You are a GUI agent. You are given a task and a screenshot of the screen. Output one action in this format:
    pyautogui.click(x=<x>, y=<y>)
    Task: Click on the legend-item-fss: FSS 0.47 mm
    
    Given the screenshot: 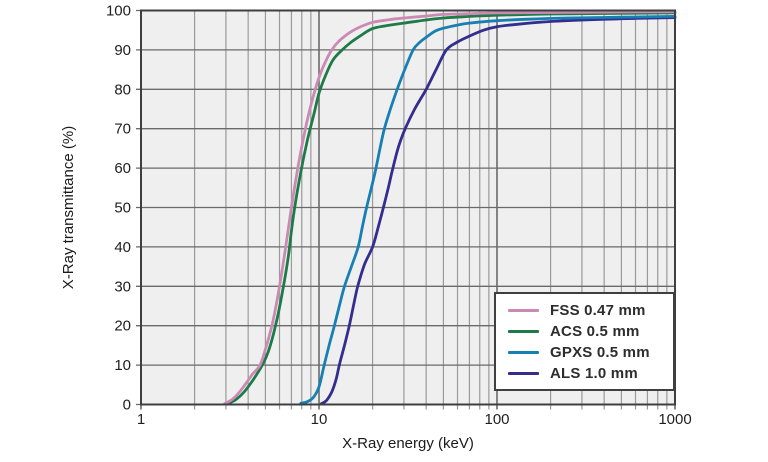 What is the action you would take?
    pyautogui.click(x=590, y=310)
    